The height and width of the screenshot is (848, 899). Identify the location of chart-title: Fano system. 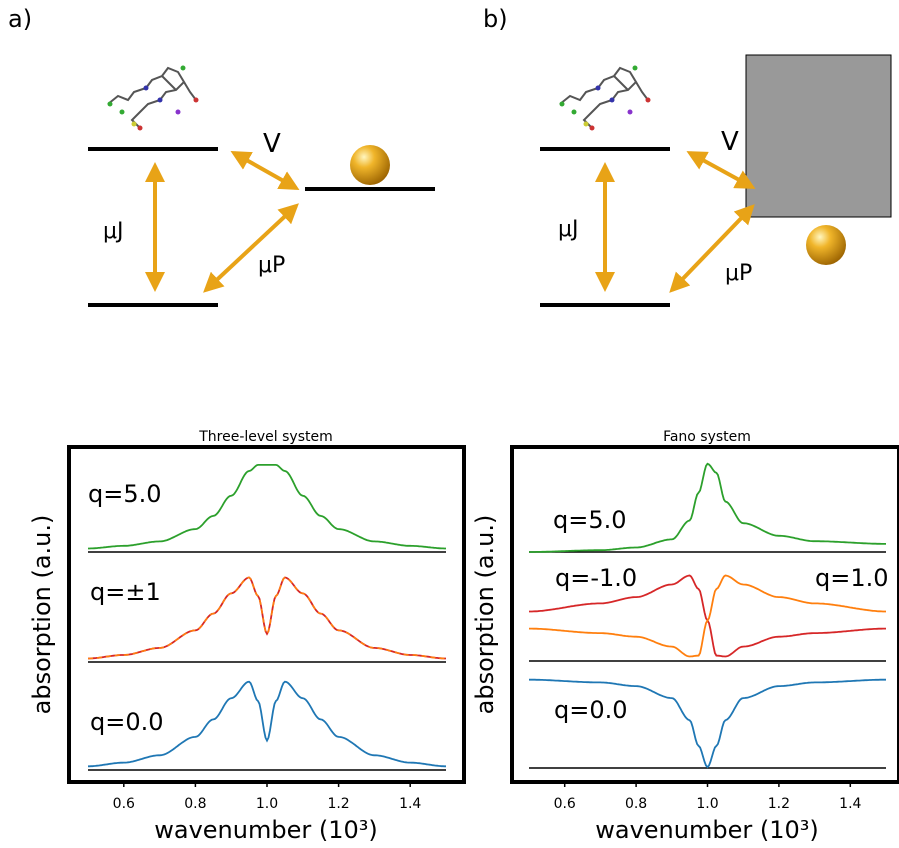
(707, 437).